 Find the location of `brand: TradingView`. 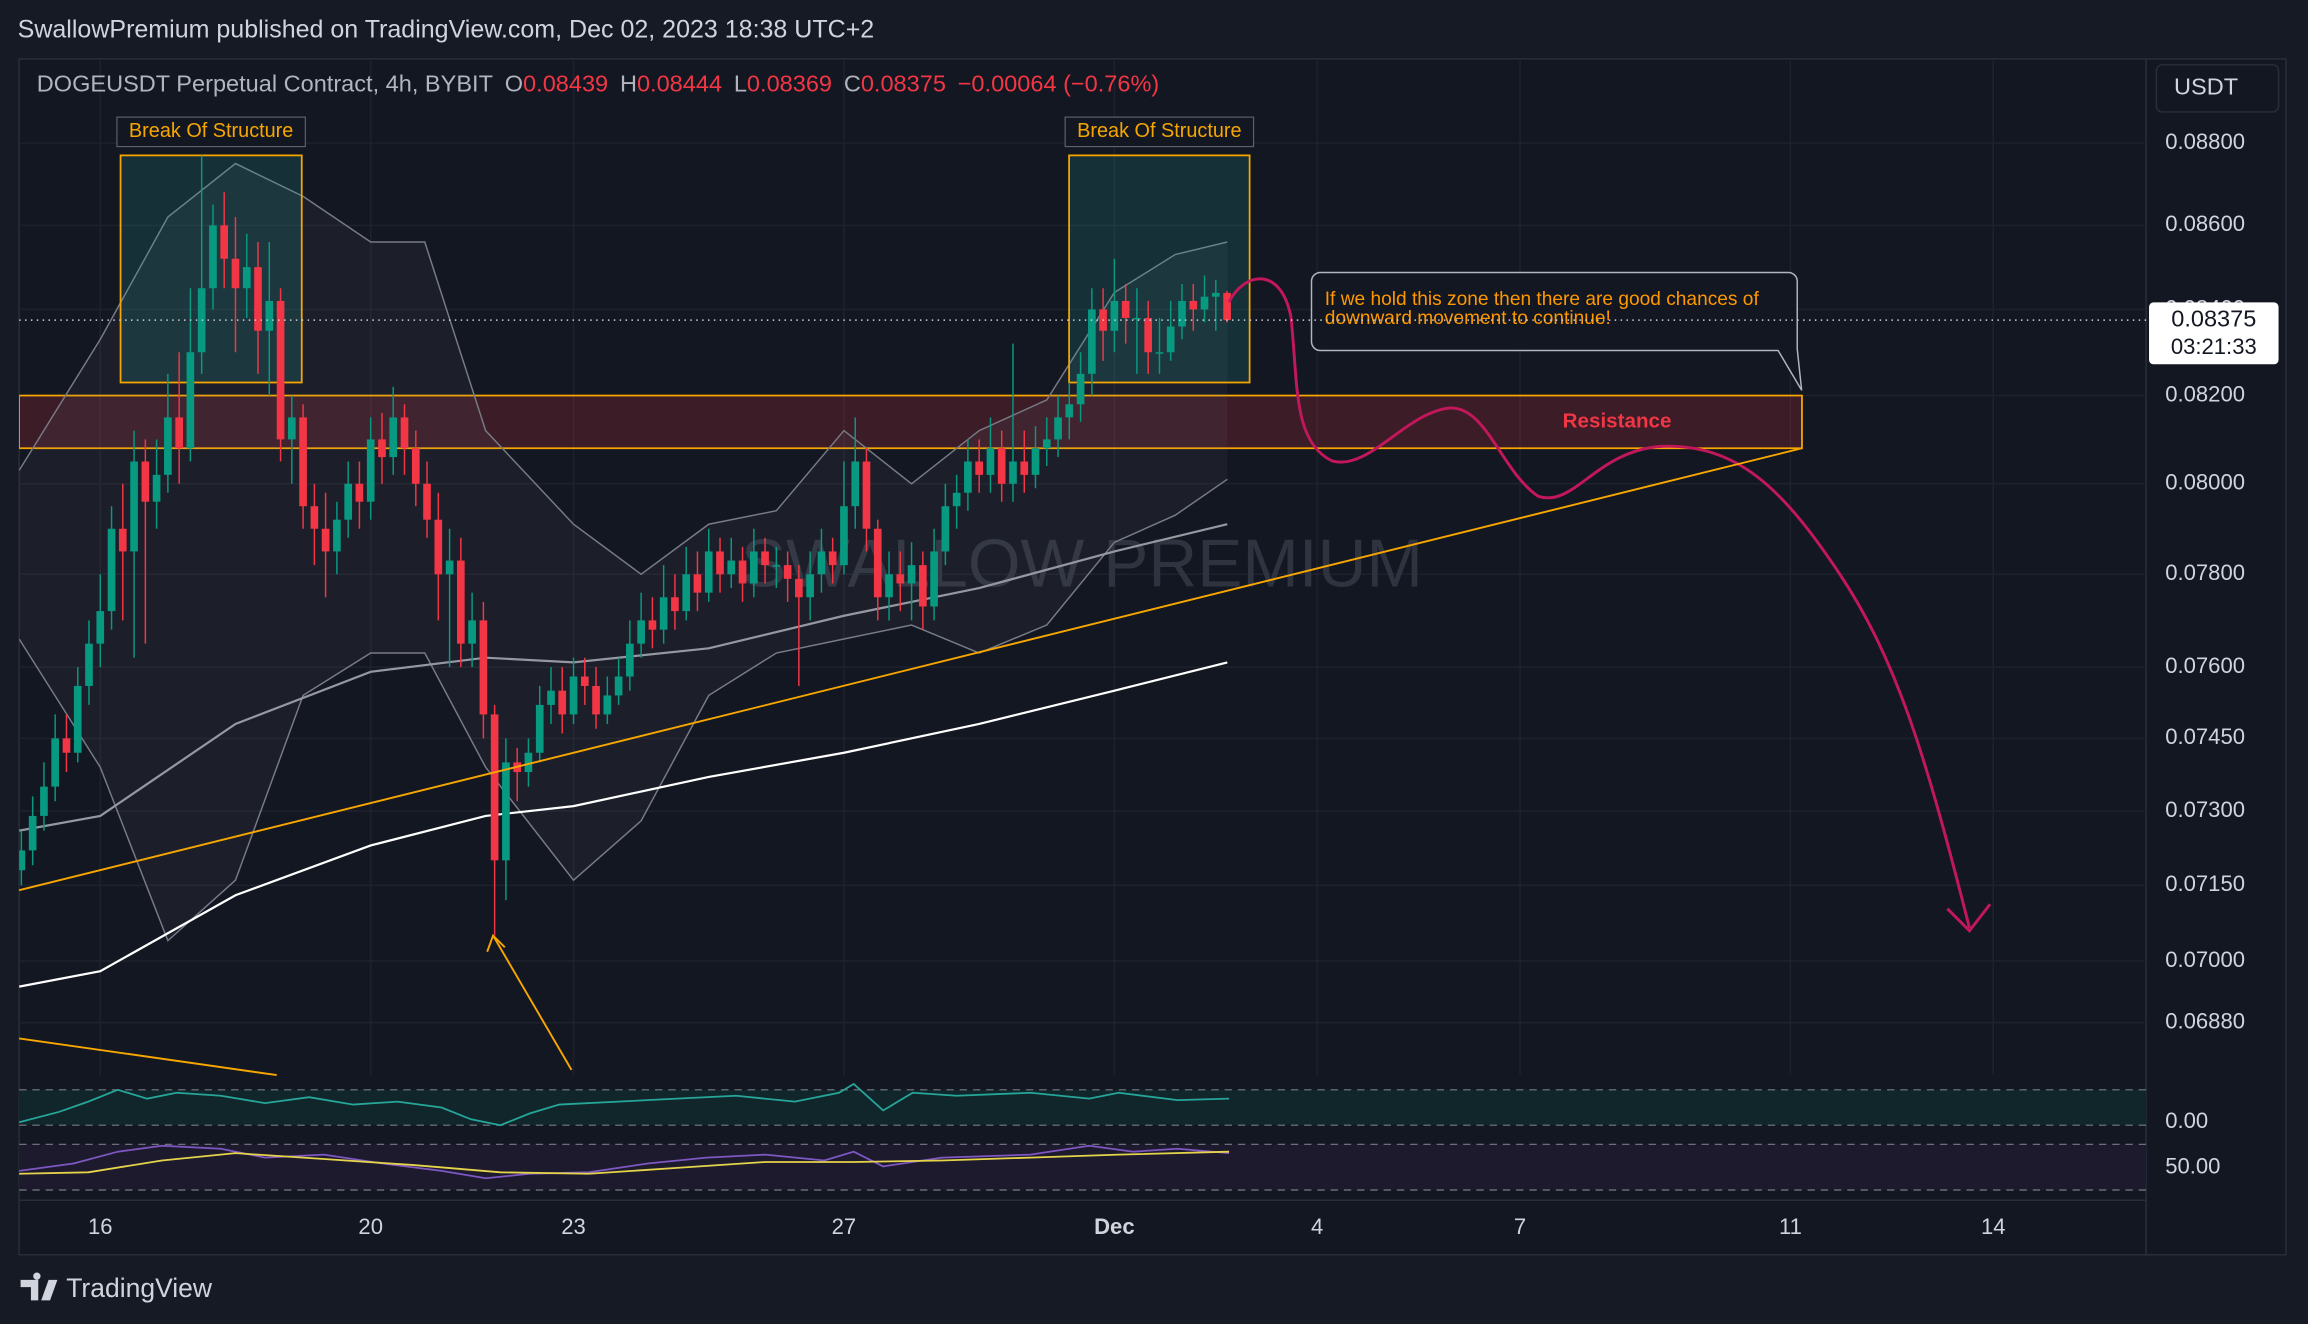

brand: TradingView is located at coordinates (116, 1287).